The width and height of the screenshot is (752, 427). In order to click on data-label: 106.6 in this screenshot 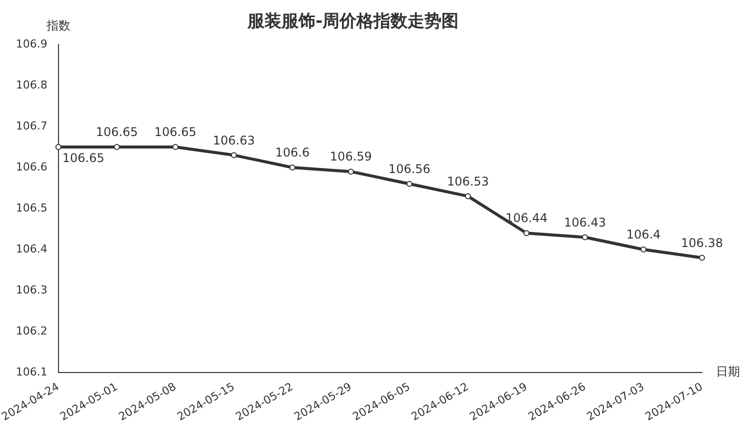, I will do `click(292, 153)`.